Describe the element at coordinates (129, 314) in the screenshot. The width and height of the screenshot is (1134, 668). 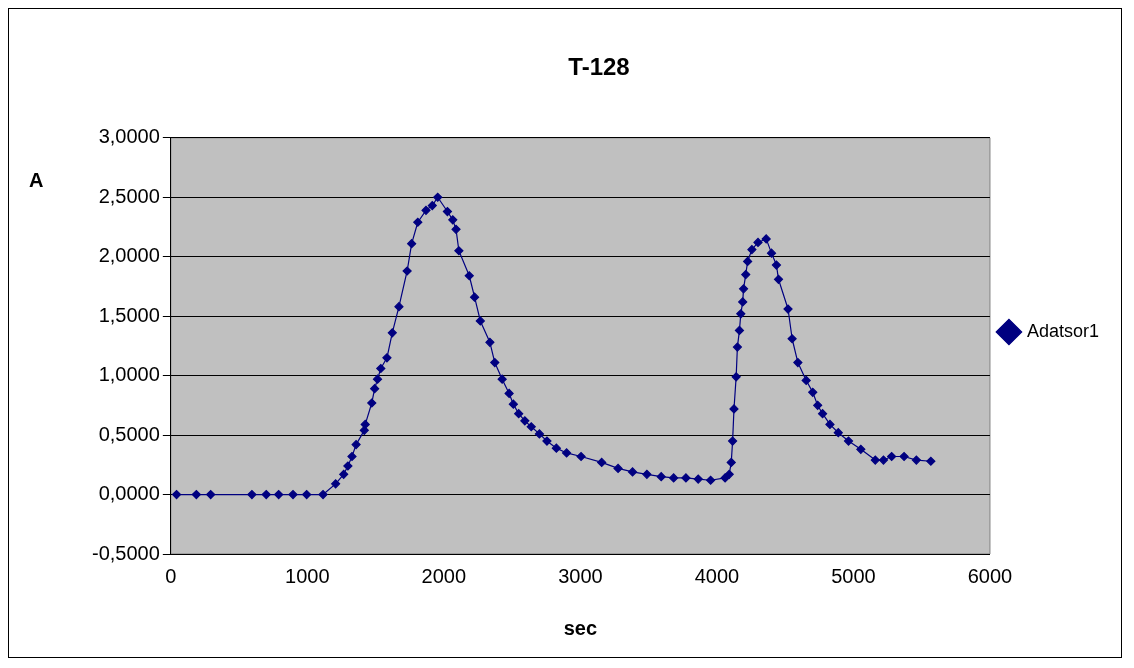
I see `y-tick-label: 1,5000` at that location.